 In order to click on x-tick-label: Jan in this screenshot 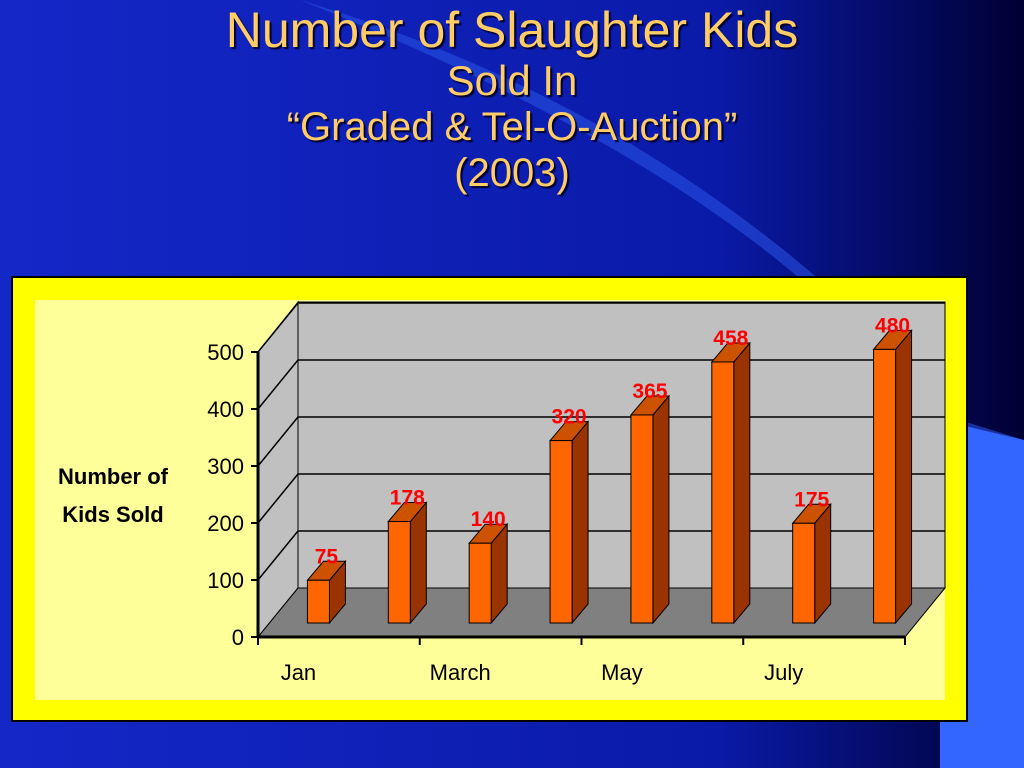, I will do `click(298, 672)`.